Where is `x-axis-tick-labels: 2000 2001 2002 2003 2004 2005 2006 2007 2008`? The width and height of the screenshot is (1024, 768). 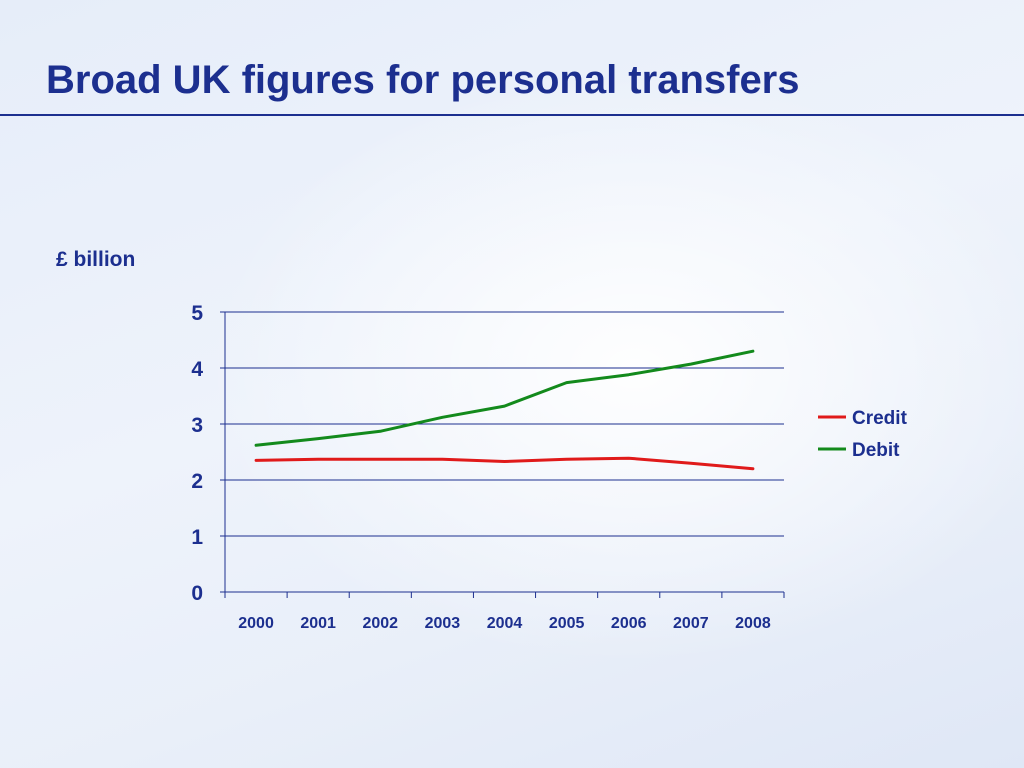
x-axis-tick-labels: 2000 2001 2002 2003 2004 2005 2006 2007 2008 is located at coordinates (504, 623).